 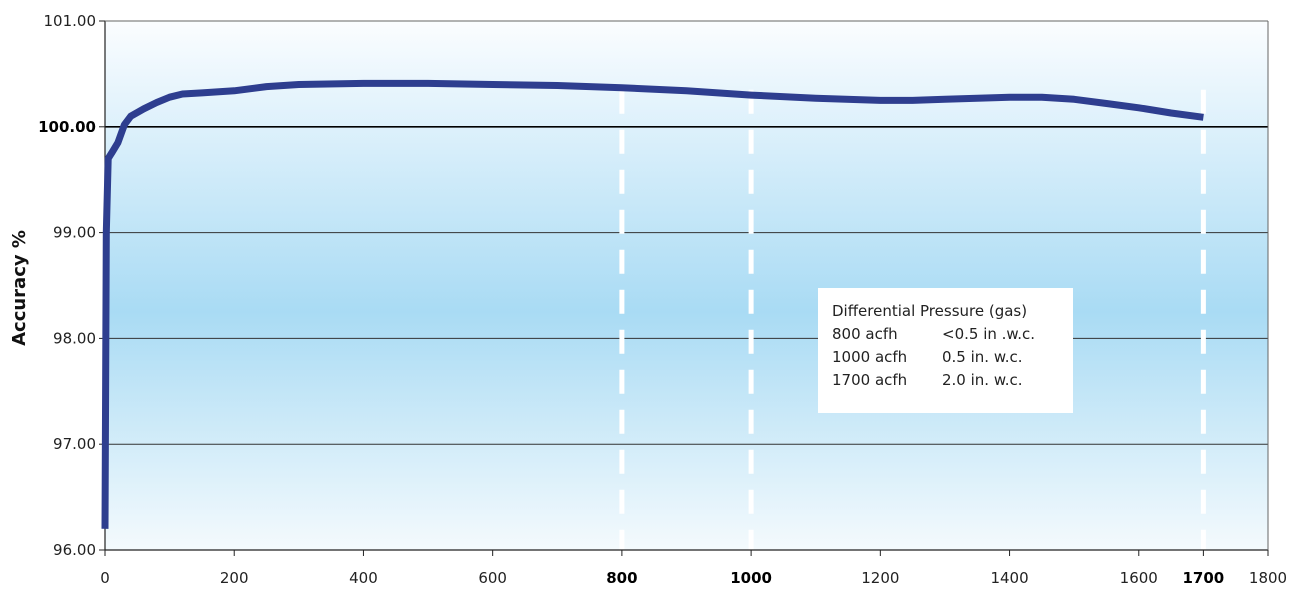 What do you see at coordinates (869, 357) in the screenshot?
I see `annotation-flow-1: 1000 acfh` at bounding box center [869, 357].